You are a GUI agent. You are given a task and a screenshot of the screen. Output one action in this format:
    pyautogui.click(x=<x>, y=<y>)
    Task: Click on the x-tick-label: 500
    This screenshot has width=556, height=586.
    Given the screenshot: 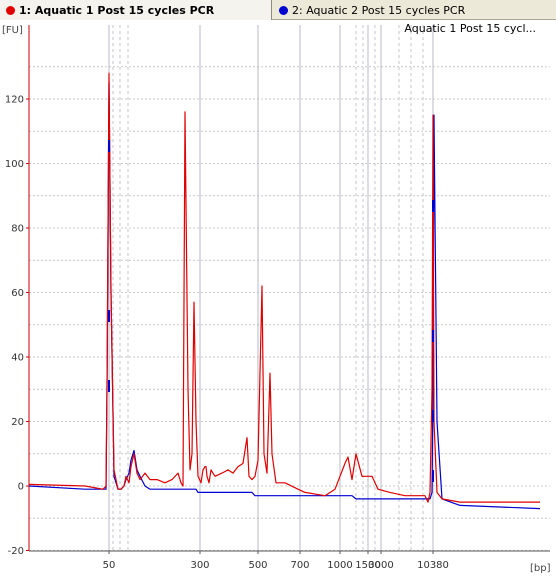 What is the action you would take?
    pyautogui.click(x=257, y=565)
    